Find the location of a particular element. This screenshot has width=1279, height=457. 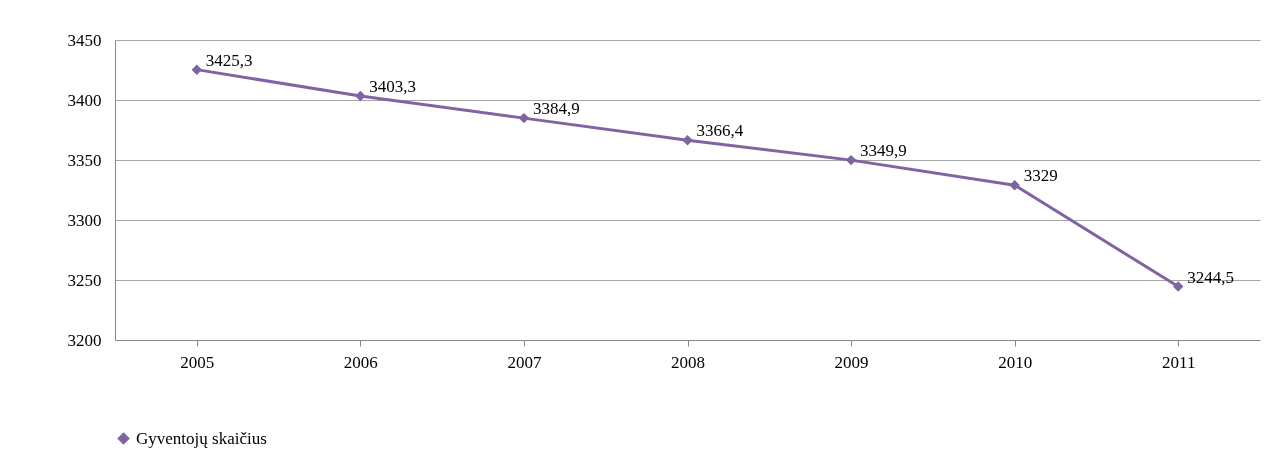

data-label: 3403,3 is located at coordinates (393, 87).